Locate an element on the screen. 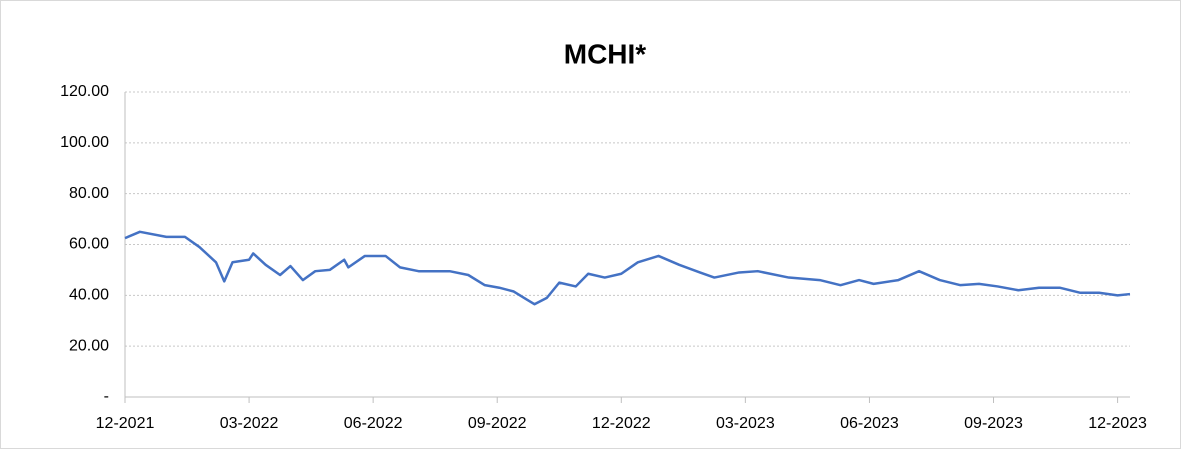 This screenshot has width=1181, height=449. x-tick-label: 03-2022 is located at coordinates (249, 423).